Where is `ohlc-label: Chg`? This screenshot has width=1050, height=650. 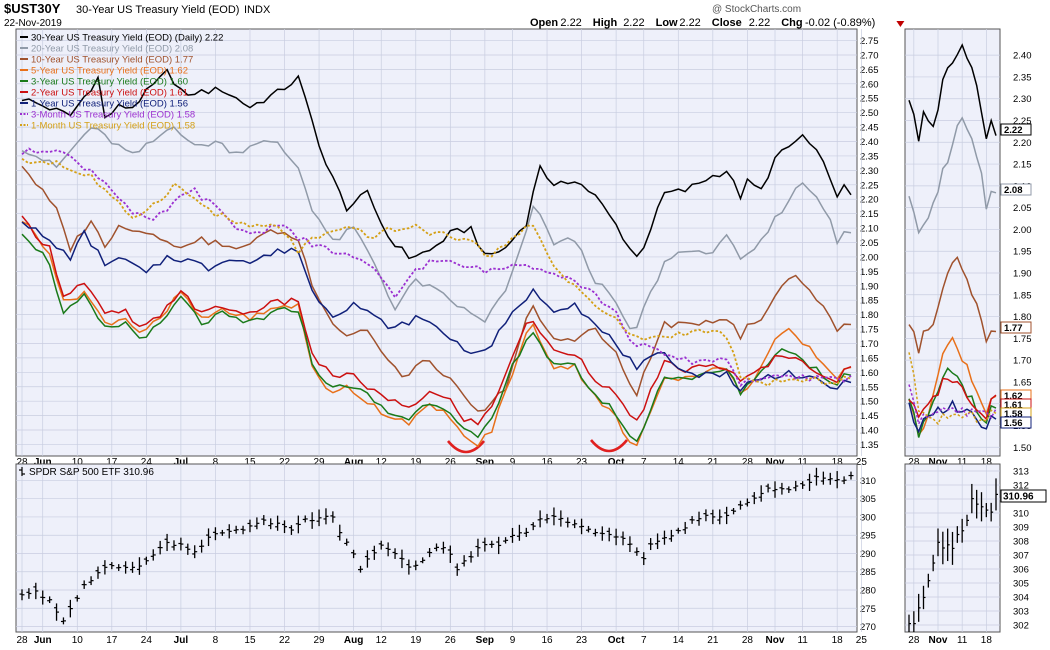
ohlc-label: Chg is located at coordinates (791, 23).